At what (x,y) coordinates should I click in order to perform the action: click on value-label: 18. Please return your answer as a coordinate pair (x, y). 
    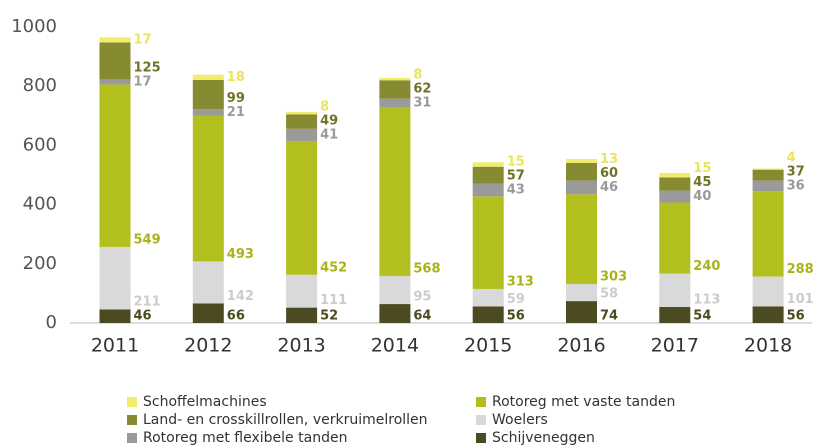
    Looking at the image, I should click on (236, 77).